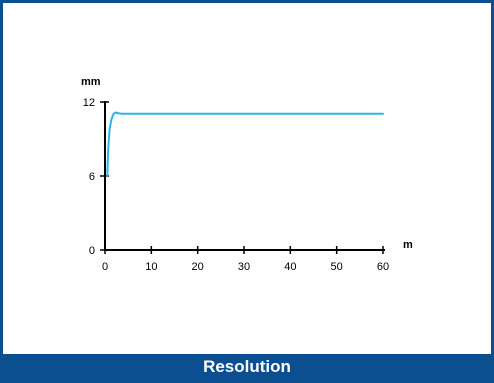  What do you see at coordinates (151, 267) in the screenshot?
I see `x-tick-label: 10` at bounding box center [151, 267].